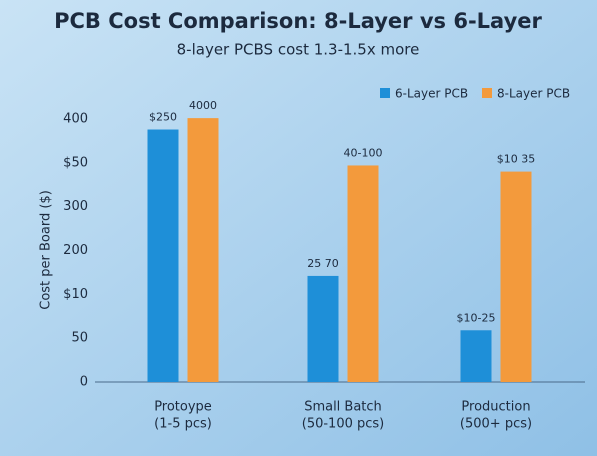 The width and height of the screenshot is (597, 456). I want to click on chart-title: PCB Cost Comparison: 8-Layer vs 6-Layer, so click(298, 21).